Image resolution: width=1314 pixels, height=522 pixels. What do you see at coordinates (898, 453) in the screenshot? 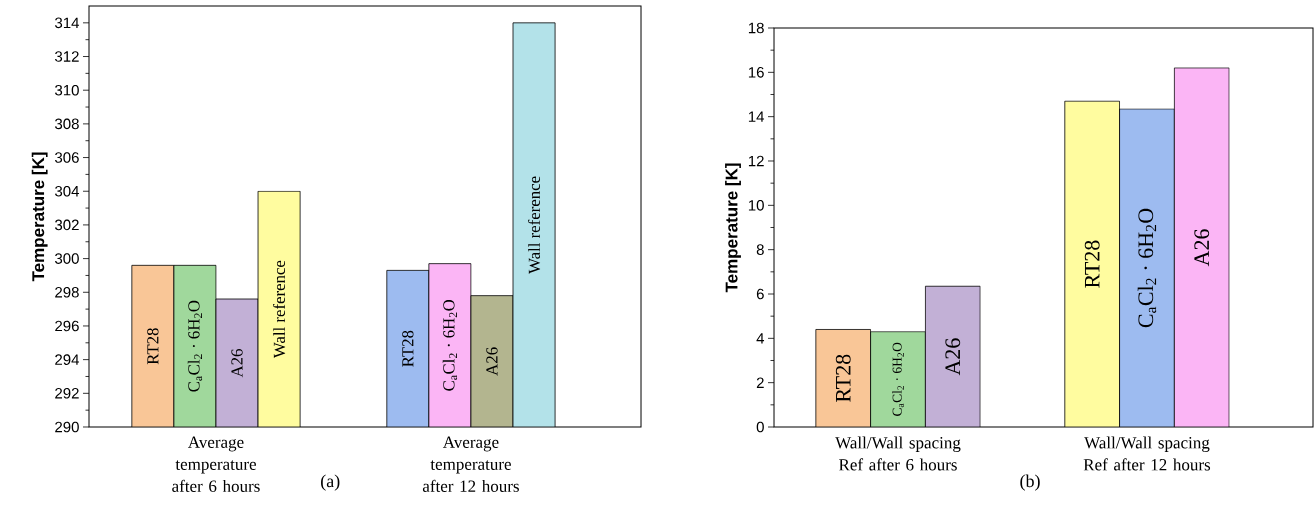
I see `x-tick-label: Wall/Wall spacing Ref after 6 hours` at bounding box center [898, 453].